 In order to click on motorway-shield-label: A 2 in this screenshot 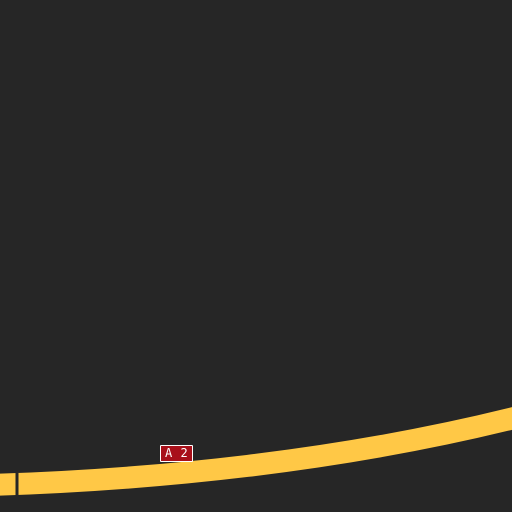, I will do `click(177, 453)`.